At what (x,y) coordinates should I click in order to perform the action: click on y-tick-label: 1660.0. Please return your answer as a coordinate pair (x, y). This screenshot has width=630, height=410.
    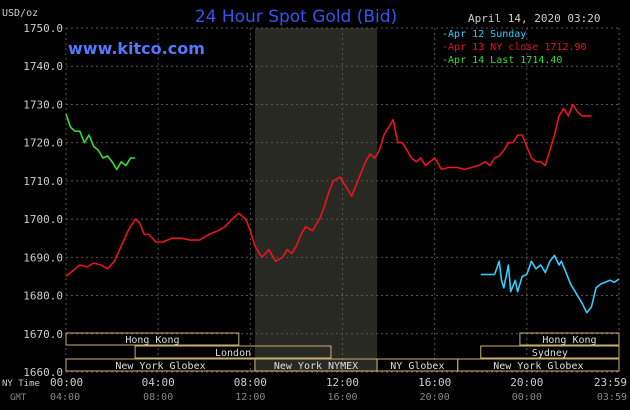
    Looking at the image, I should click on (43, 372).